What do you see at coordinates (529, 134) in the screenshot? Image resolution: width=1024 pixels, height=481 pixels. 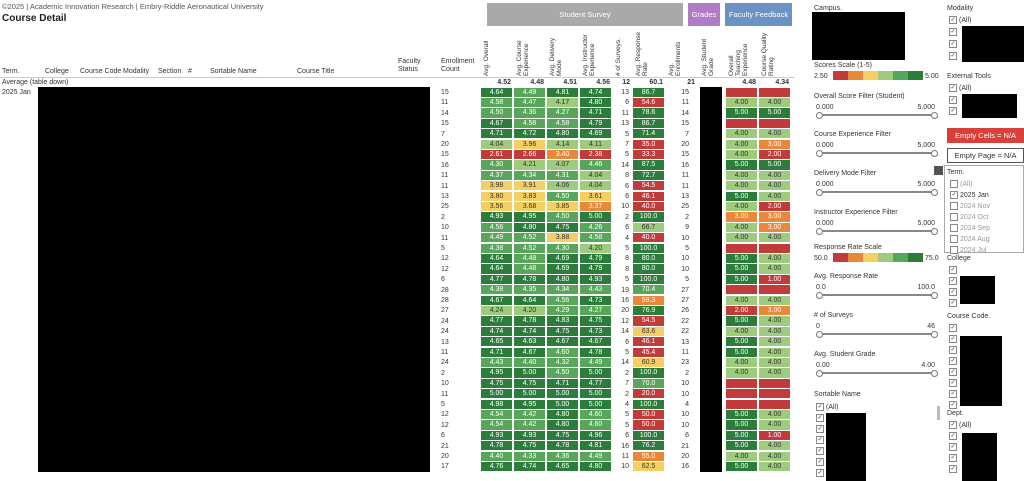 I see `metric-cell: 4.72` at bounding box center [529, 134].